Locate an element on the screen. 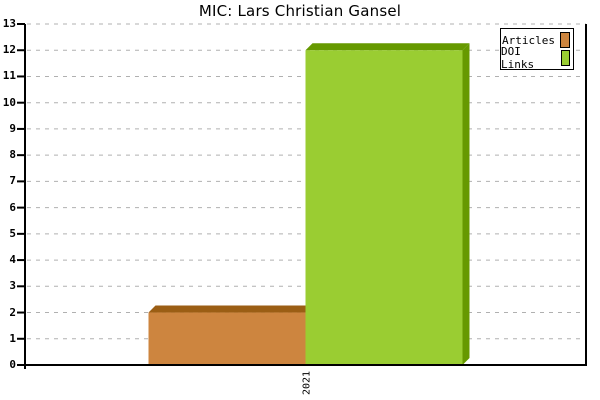  y-tick-label: 6 is located at coordinates (12, 207).